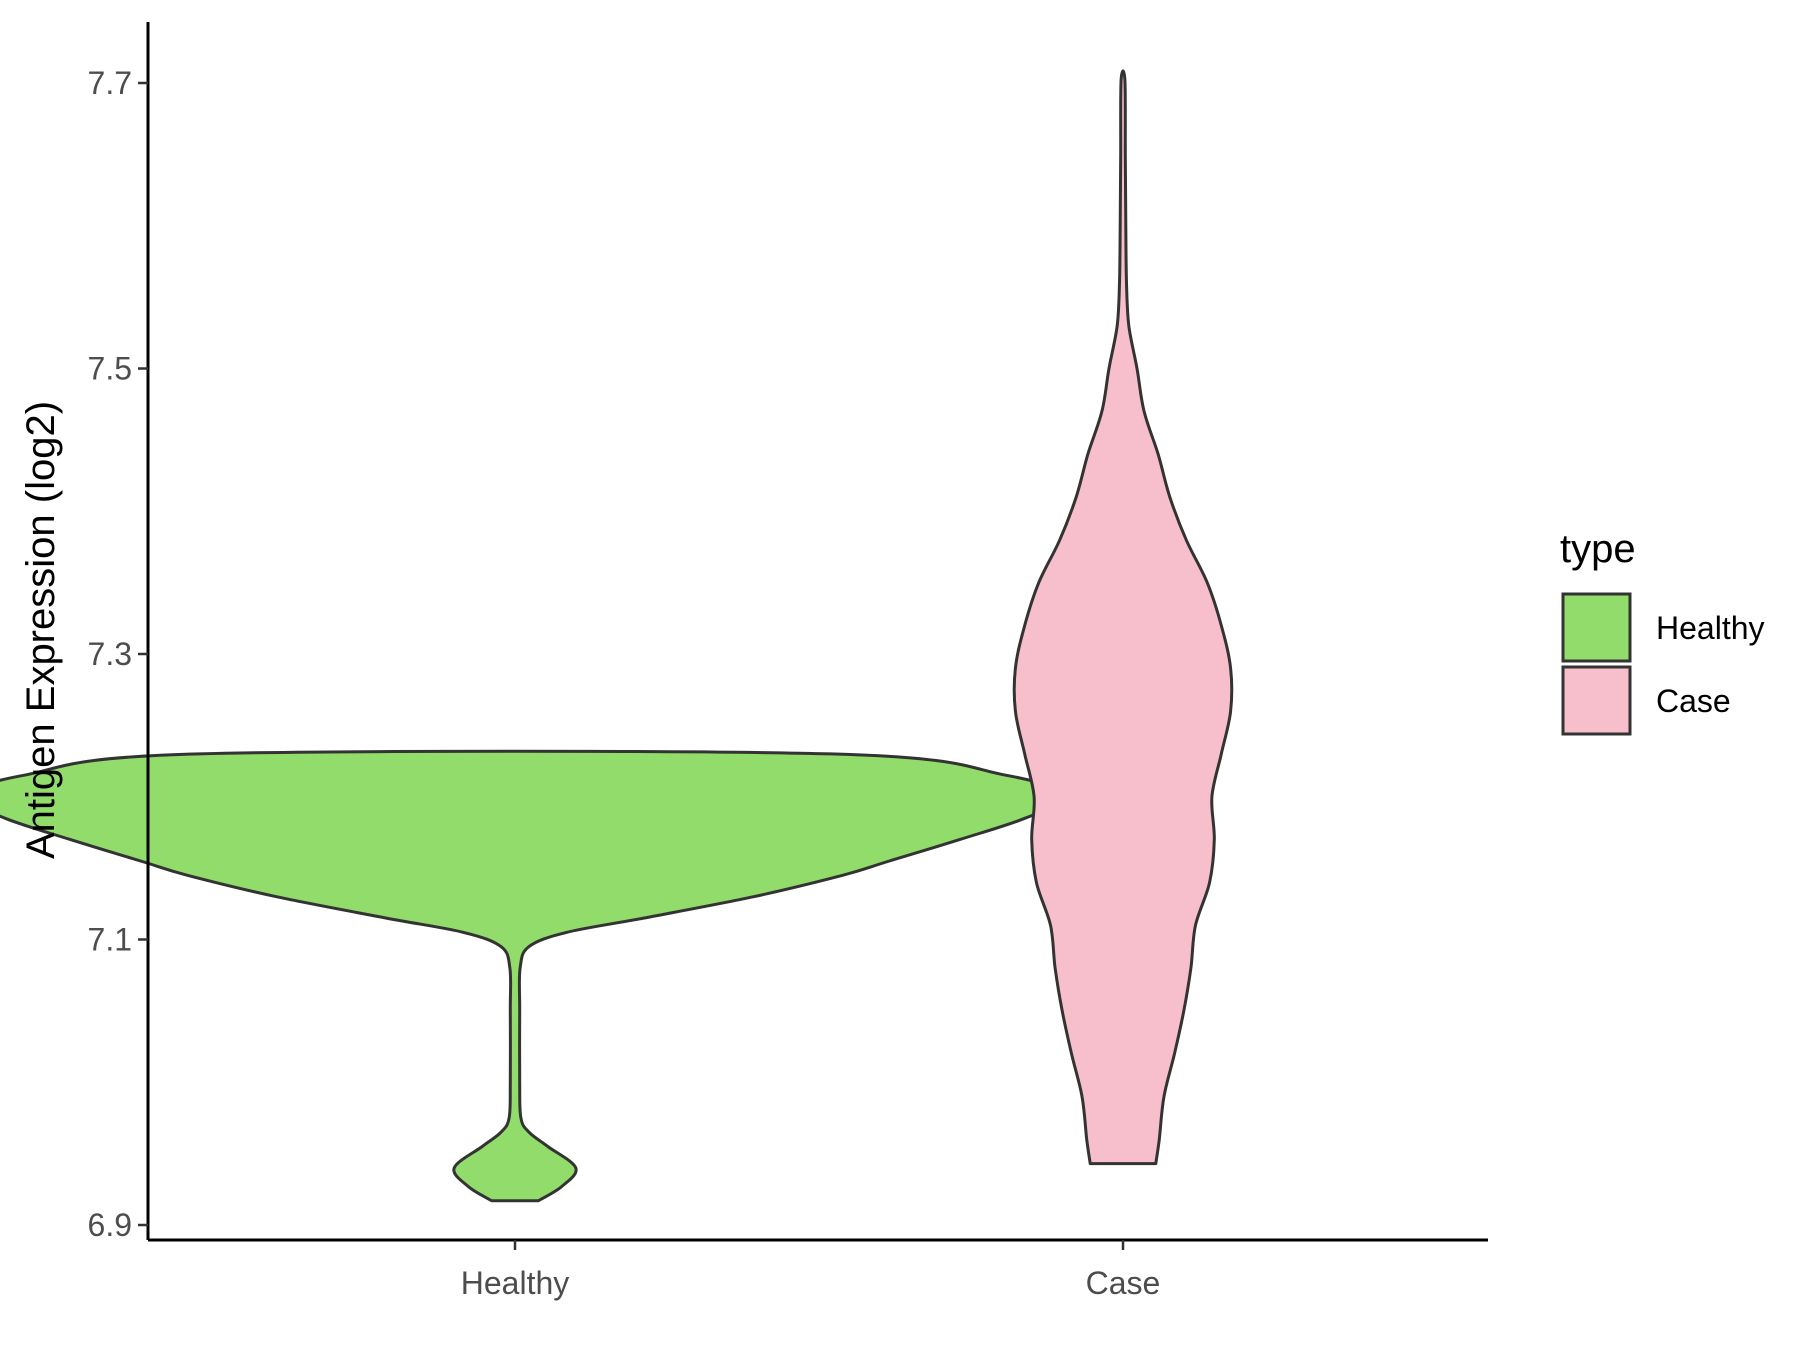  I want to click on legend: type Healthy Case, so click(1662, 631).